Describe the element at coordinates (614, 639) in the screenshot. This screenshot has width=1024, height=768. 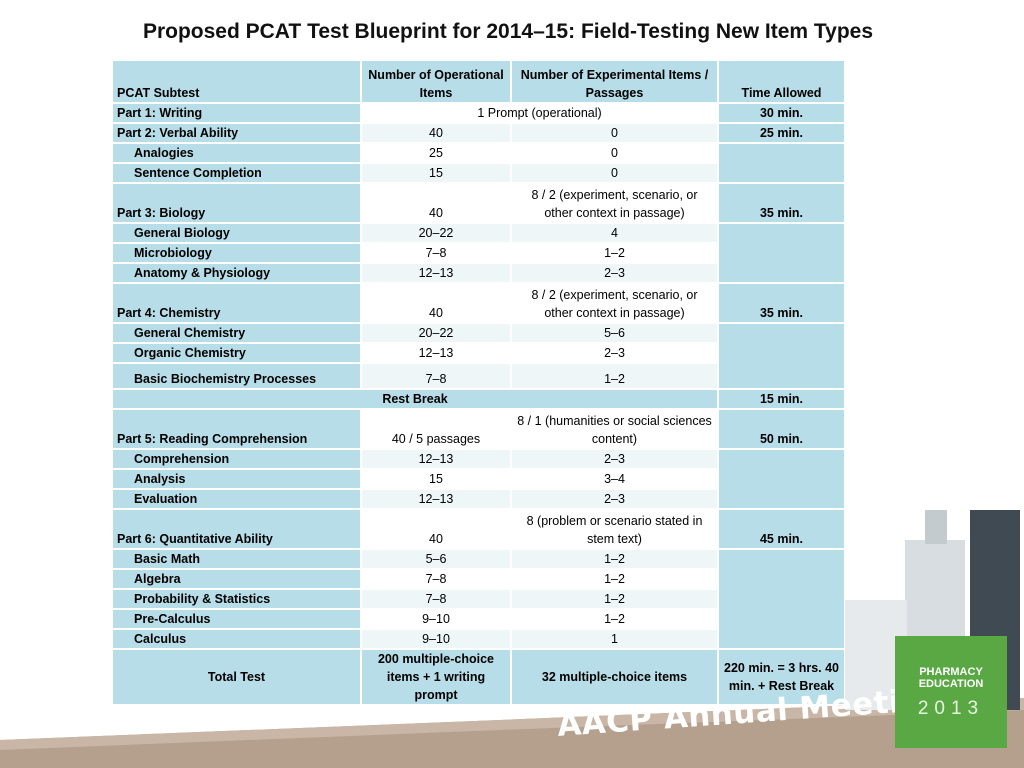
I see `row-experimental: 1` at that location.